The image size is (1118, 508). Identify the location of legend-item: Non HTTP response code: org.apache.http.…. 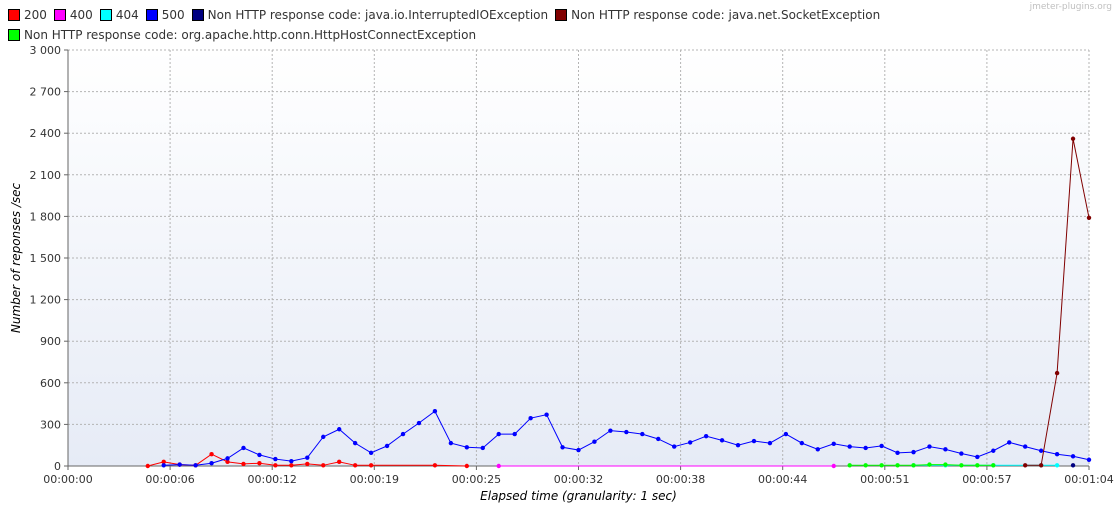
(242, 35).